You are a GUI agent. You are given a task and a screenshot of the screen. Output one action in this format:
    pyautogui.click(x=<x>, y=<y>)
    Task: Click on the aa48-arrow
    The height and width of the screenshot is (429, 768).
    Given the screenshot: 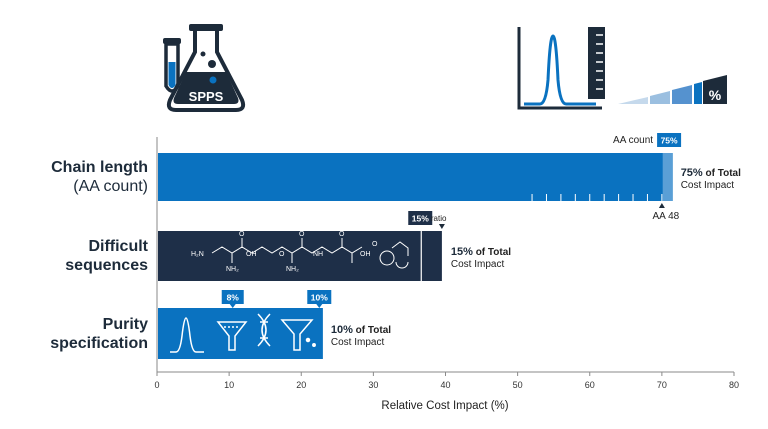 What is the action you would take?
    pyautogui.click(x=661, y=205)
    